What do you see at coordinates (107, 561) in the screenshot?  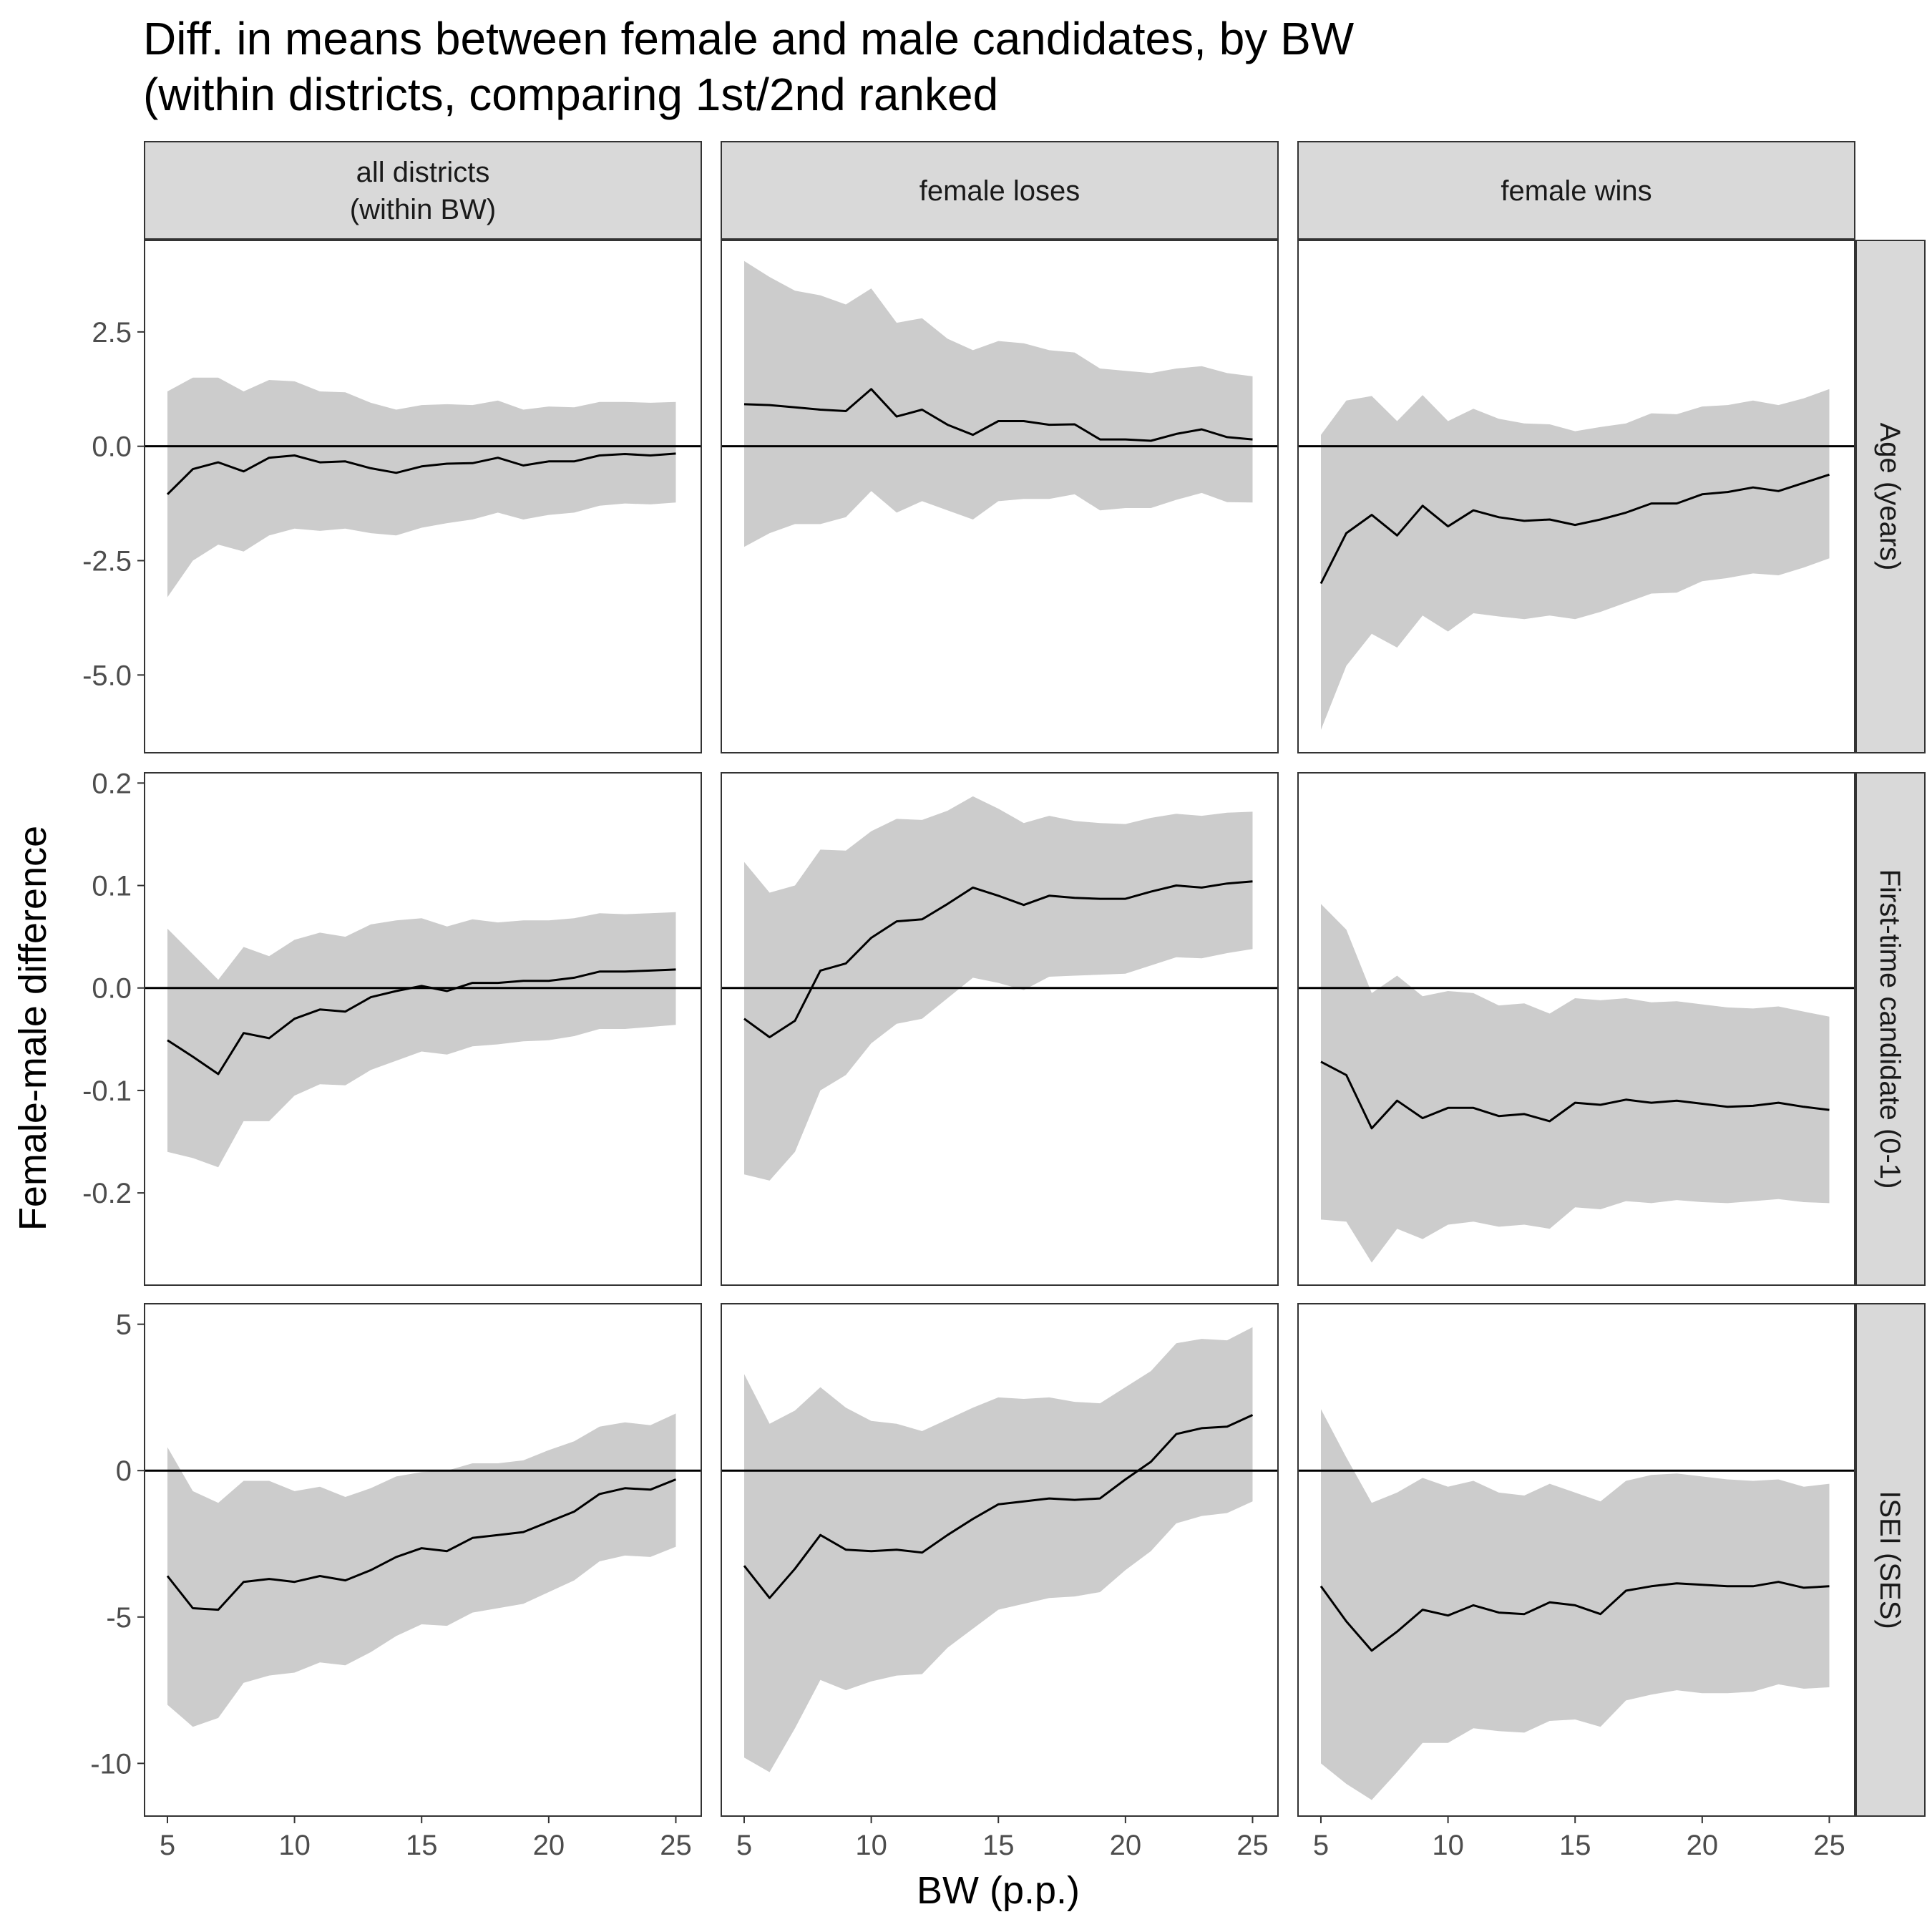 I see `y-tick-label: -2.5` at bounding box center [107, 561].